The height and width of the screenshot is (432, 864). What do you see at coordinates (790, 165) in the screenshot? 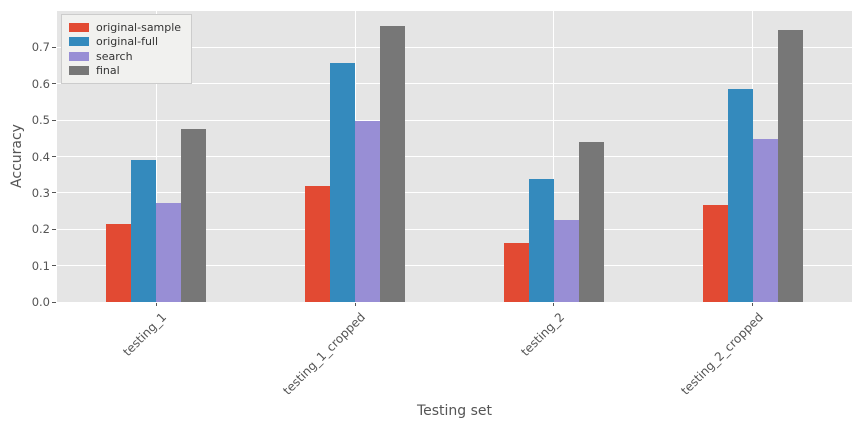
I see `bar-final-testing_2_cropped` at bounding box center [790, 165].